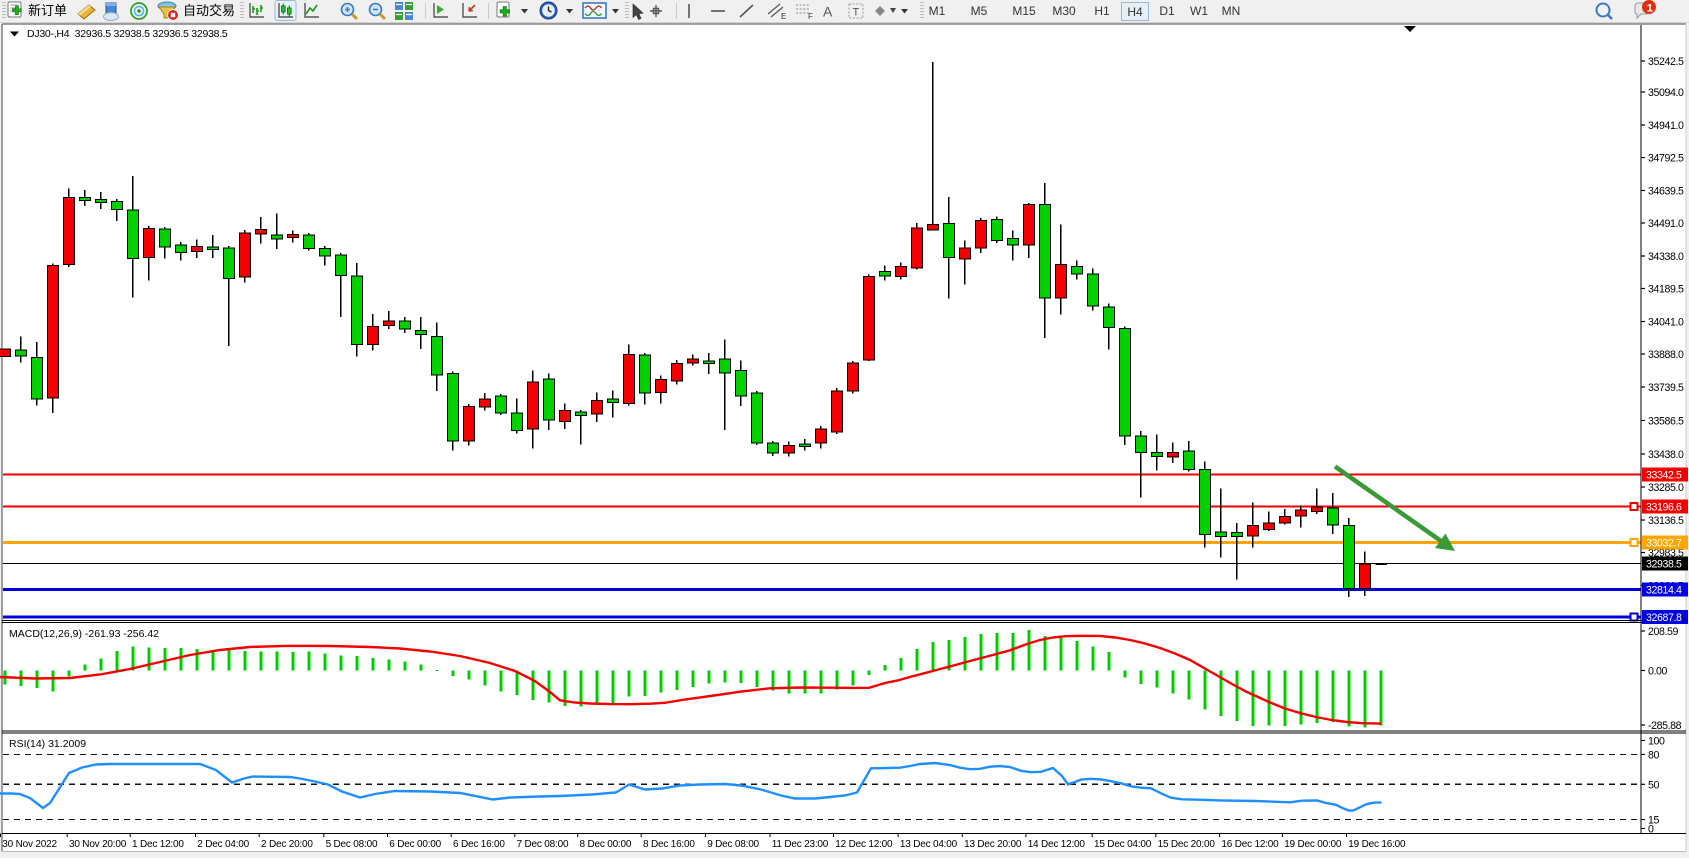 This screenshot has width=1689, height=858. What do you see at coordinates (1313, 844) in the screenshot?
I see `svg-text: 19 Dec 00:00` at bounding box center [1313, 844].